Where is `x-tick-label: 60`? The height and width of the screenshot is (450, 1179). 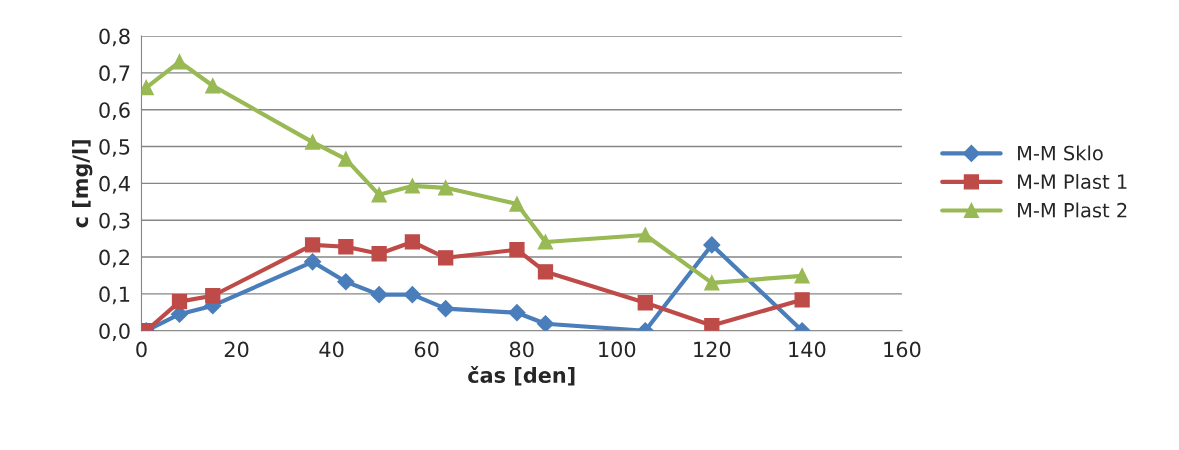
x-tick-label: 60 is located at coordinates (426, 349).